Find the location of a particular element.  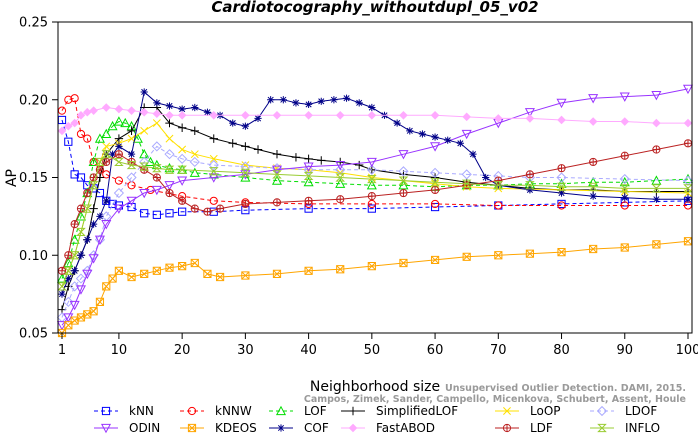

legend-label: LoOP is located at coordinates (545, 411).